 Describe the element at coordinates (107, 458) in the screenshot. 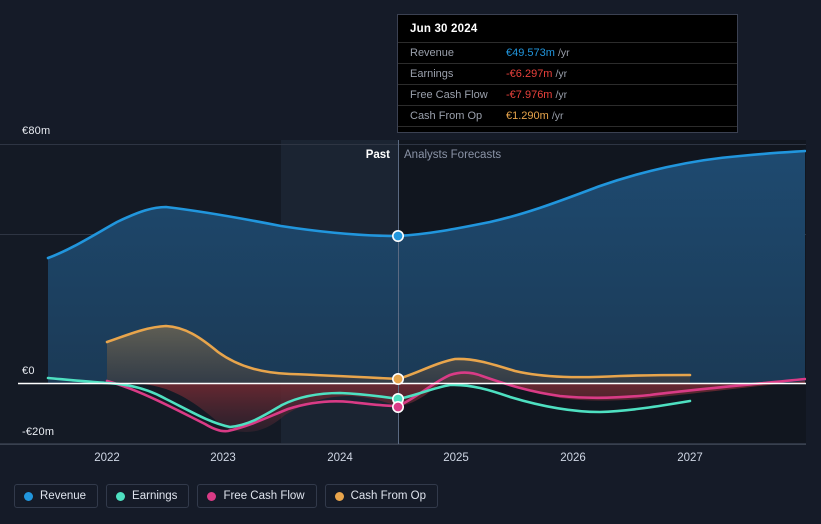

I see `x-axis-label-2022: 2022` at that location.